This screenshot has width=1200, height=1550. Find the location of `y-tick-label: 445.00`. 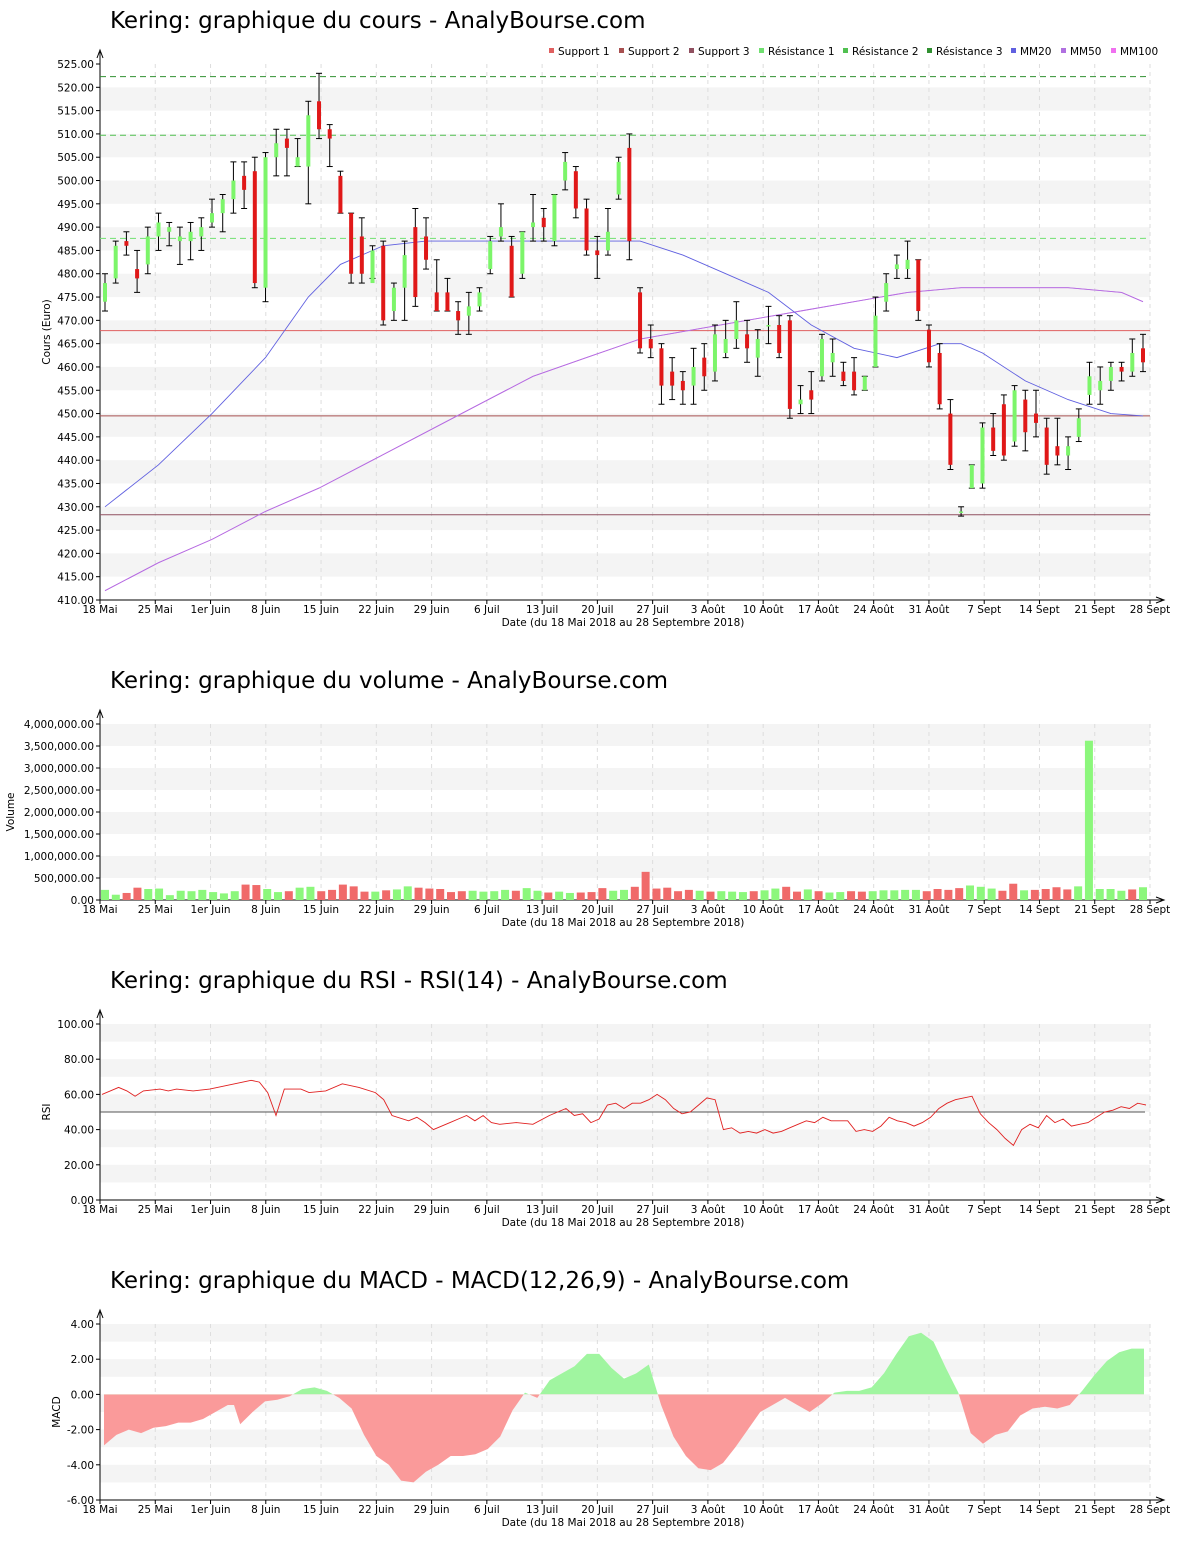

y-tick-label: 445.00 is located at coordinates (75, 438).